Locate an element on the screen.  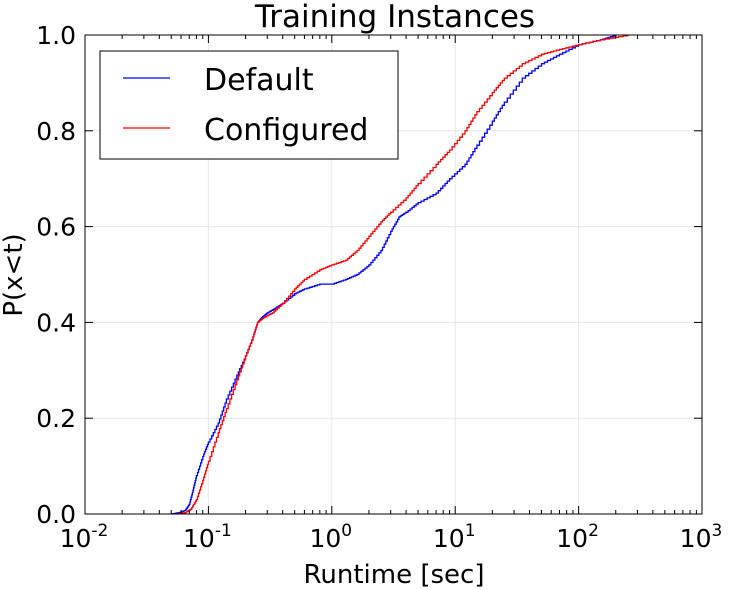
y-tick-label: 0.6 is located at coordinates (56, 227).